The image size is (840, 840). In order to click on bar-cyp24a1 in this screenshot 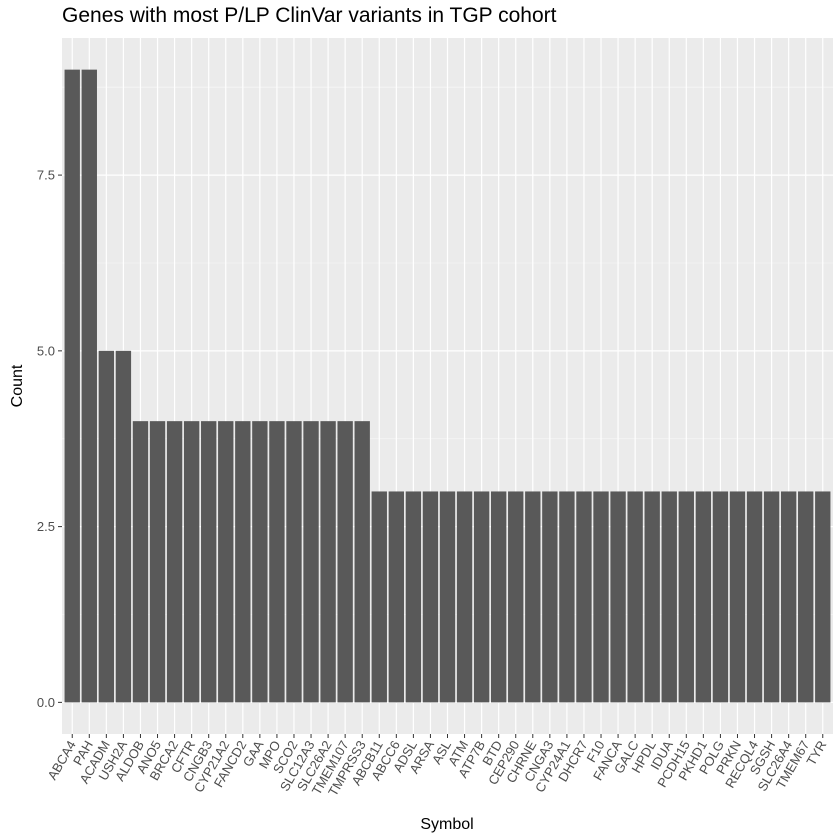, I will do `click(567, 597)`.